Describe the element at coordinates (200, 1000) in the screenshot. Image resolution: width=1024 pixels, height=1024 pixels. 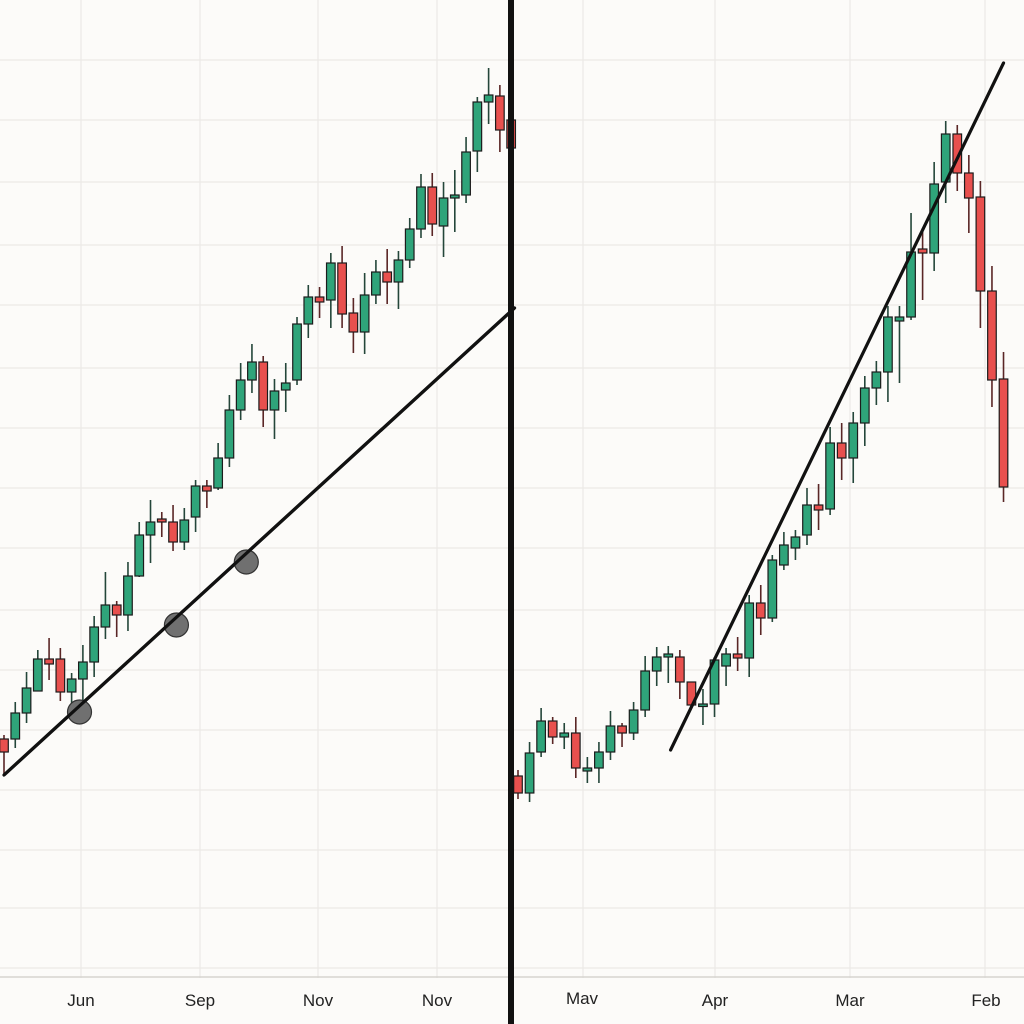
I see `x-tick-label: Sep` at that location.